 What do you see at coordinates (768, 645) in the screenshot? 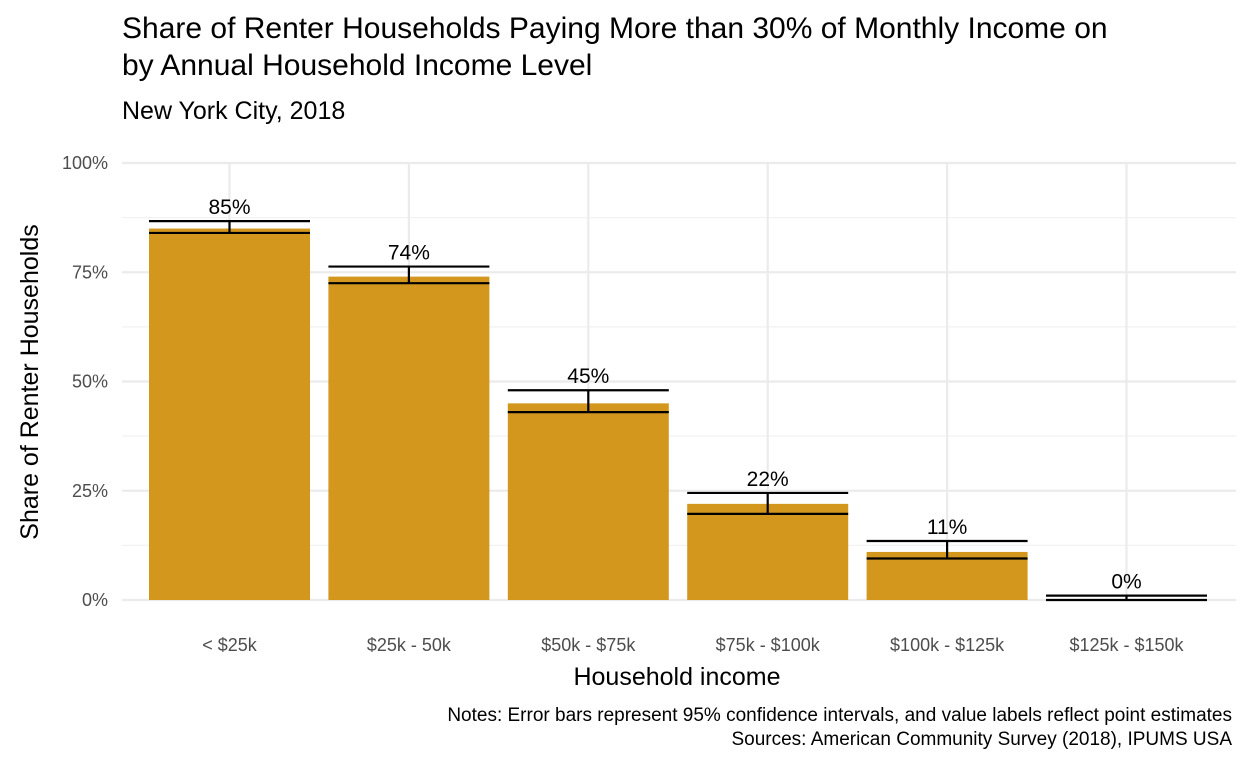
I see `x-tick-label: $75k - $100k` at bounding box center [768, 645].